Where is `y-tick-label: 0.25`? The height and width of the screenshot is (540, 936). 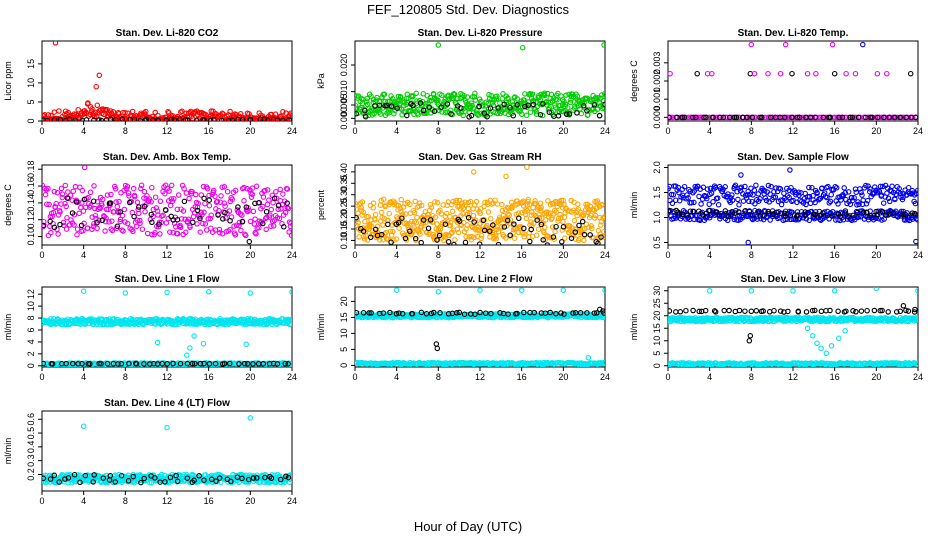 y-tick-label: 0.25 is located at coordinates (344, 206).